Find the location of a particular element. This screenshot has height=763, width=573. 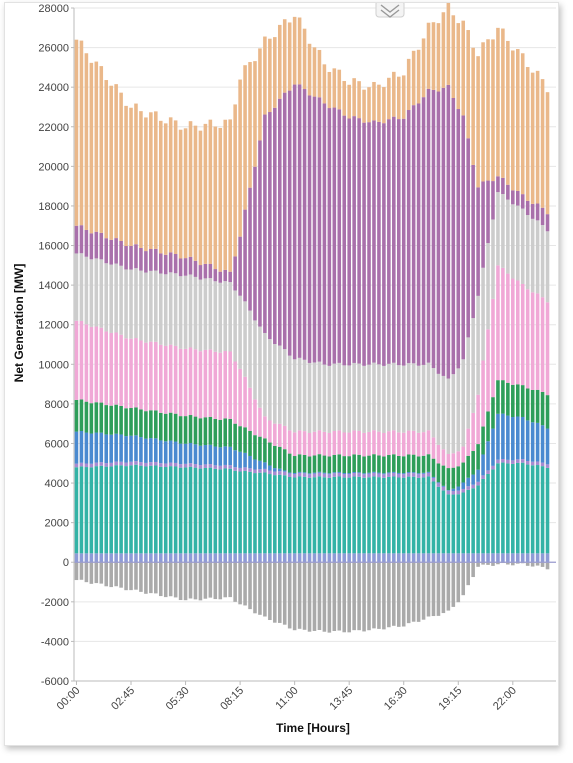

zoom-handle is located at coordinates (390, 10).